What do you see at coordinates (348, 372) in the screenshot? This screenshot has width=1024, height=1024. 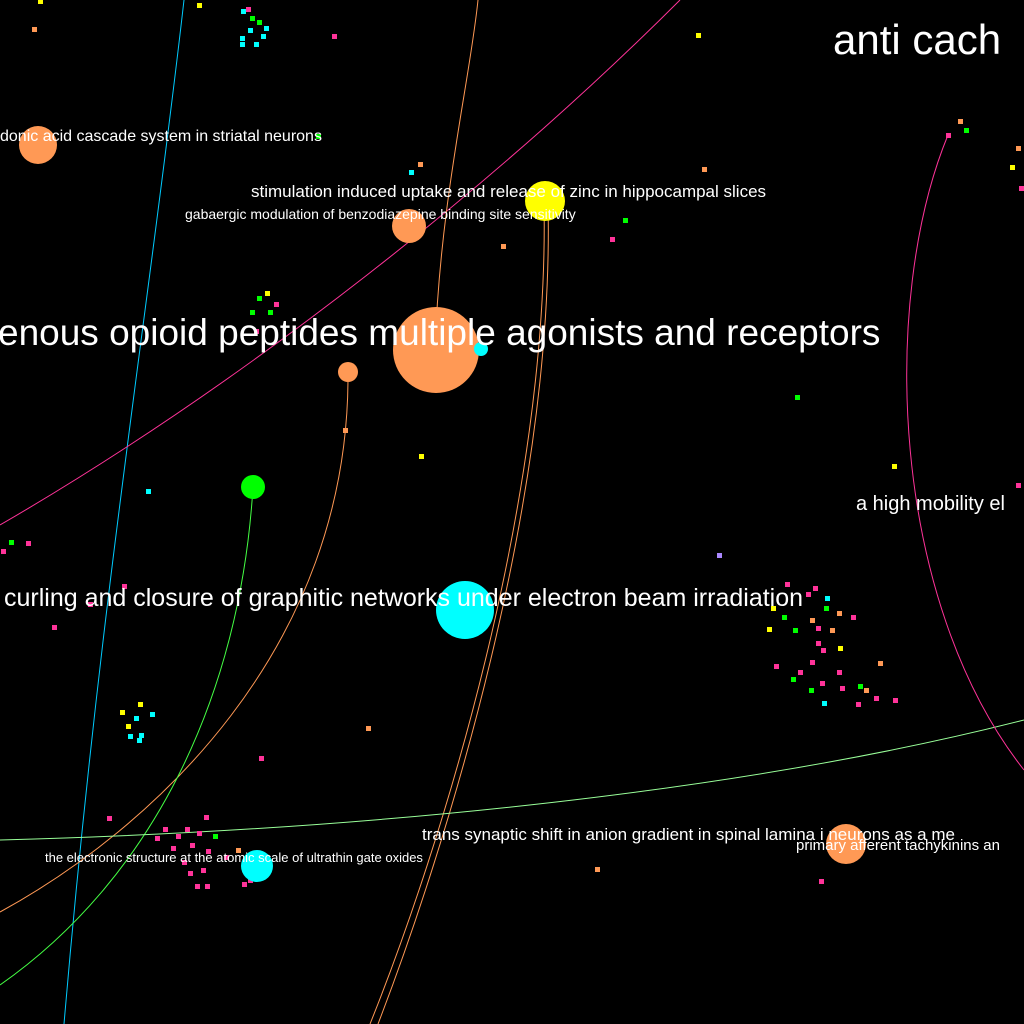 I see `node-orange-small` at bounding box center [348, 372].